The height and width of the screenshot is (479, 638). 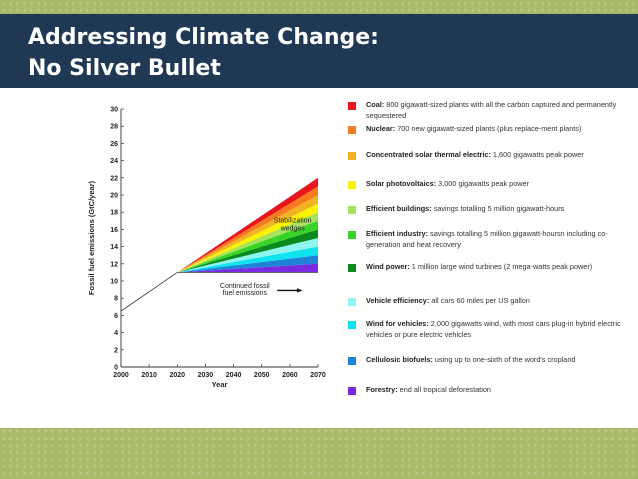 I want to click on y-tick-label: 10, so click(x=114, y=282).